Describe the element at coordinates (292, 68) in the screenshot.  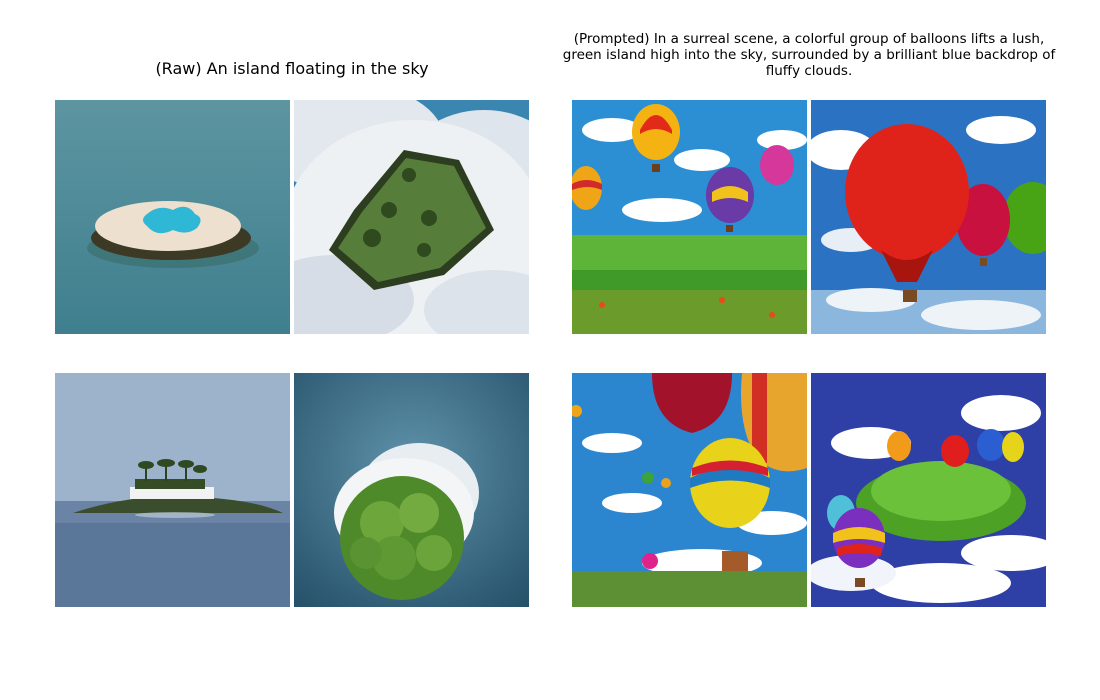
I see `raw-caption: (Raw) An island floating in the sky` at that location.